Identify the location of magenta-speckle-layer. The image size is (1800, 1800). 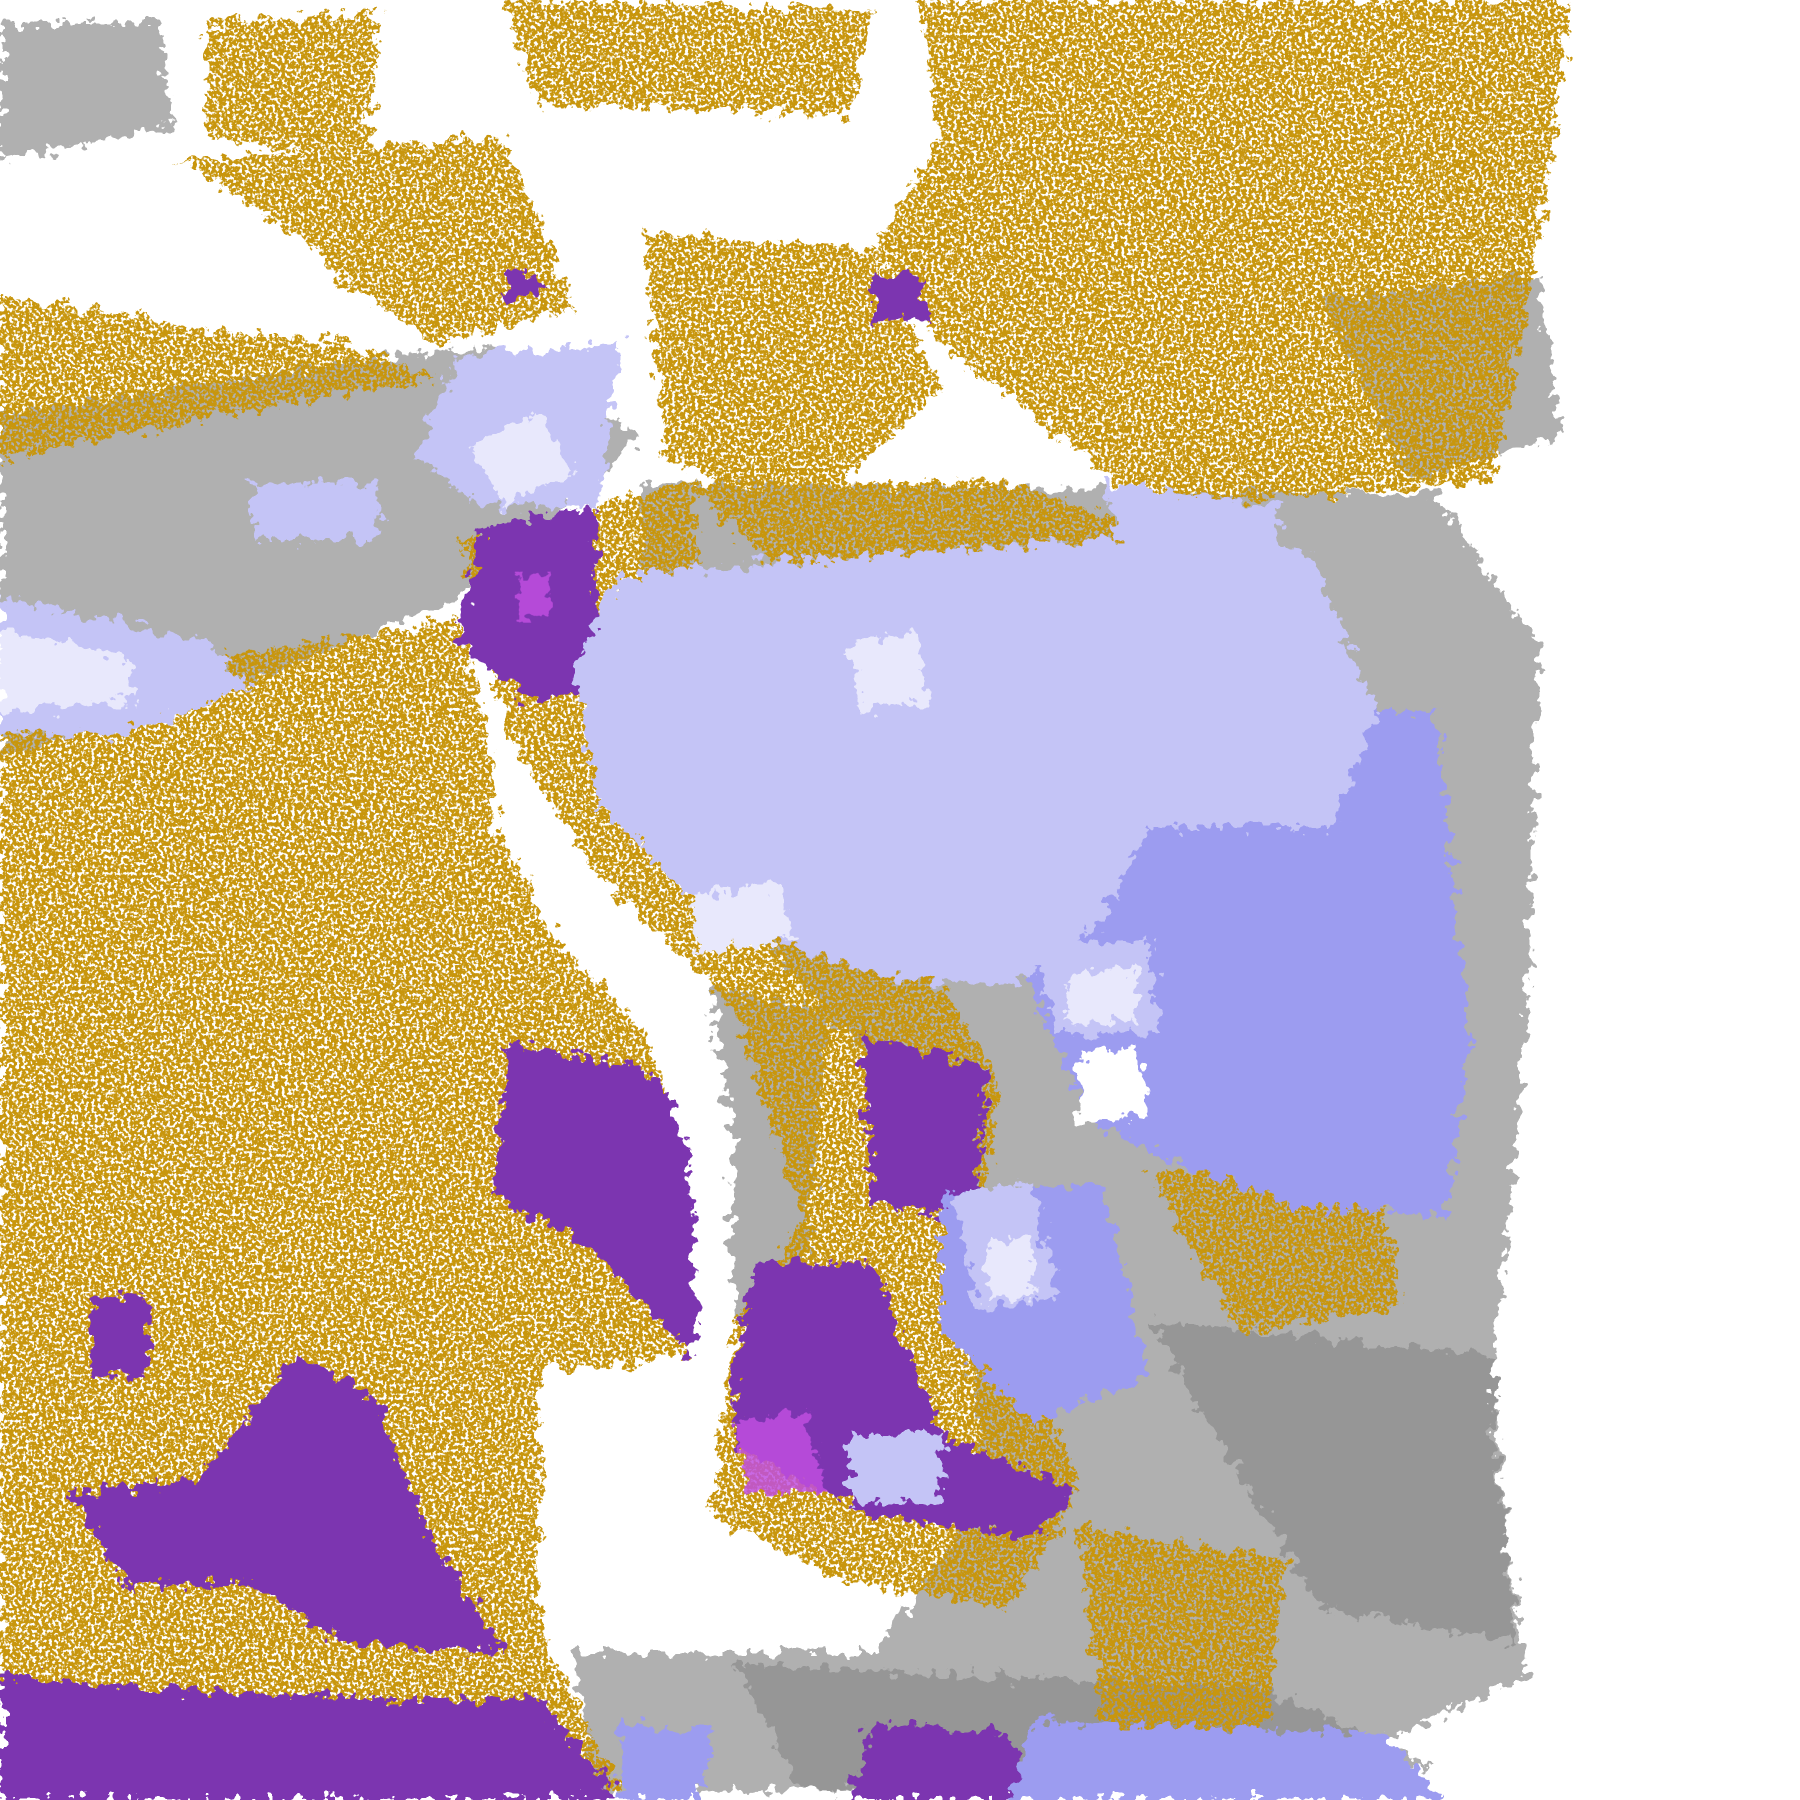
(671, 1033).